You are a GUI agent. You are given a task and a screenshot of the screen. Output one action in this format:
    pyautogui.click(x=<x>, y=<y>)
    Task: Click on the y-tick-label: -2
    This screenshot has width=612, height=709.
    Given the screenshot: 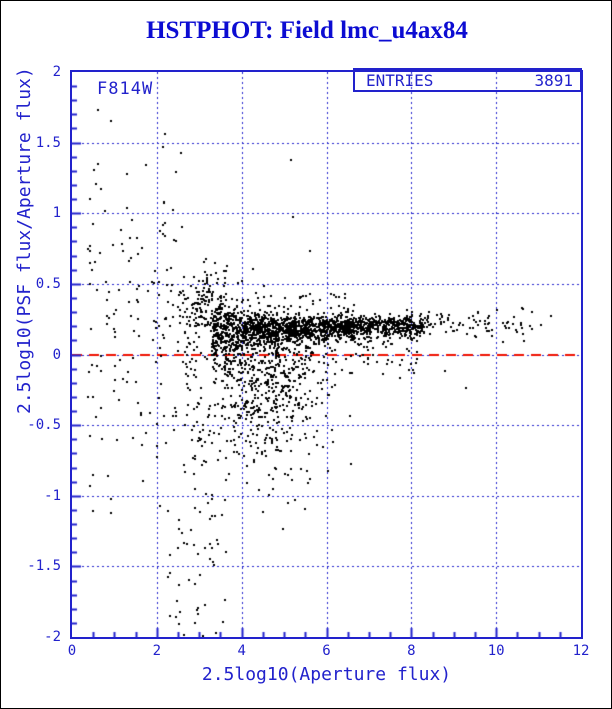 What is the action you would take?
    pyautogui.click(x=52, y=637)
    